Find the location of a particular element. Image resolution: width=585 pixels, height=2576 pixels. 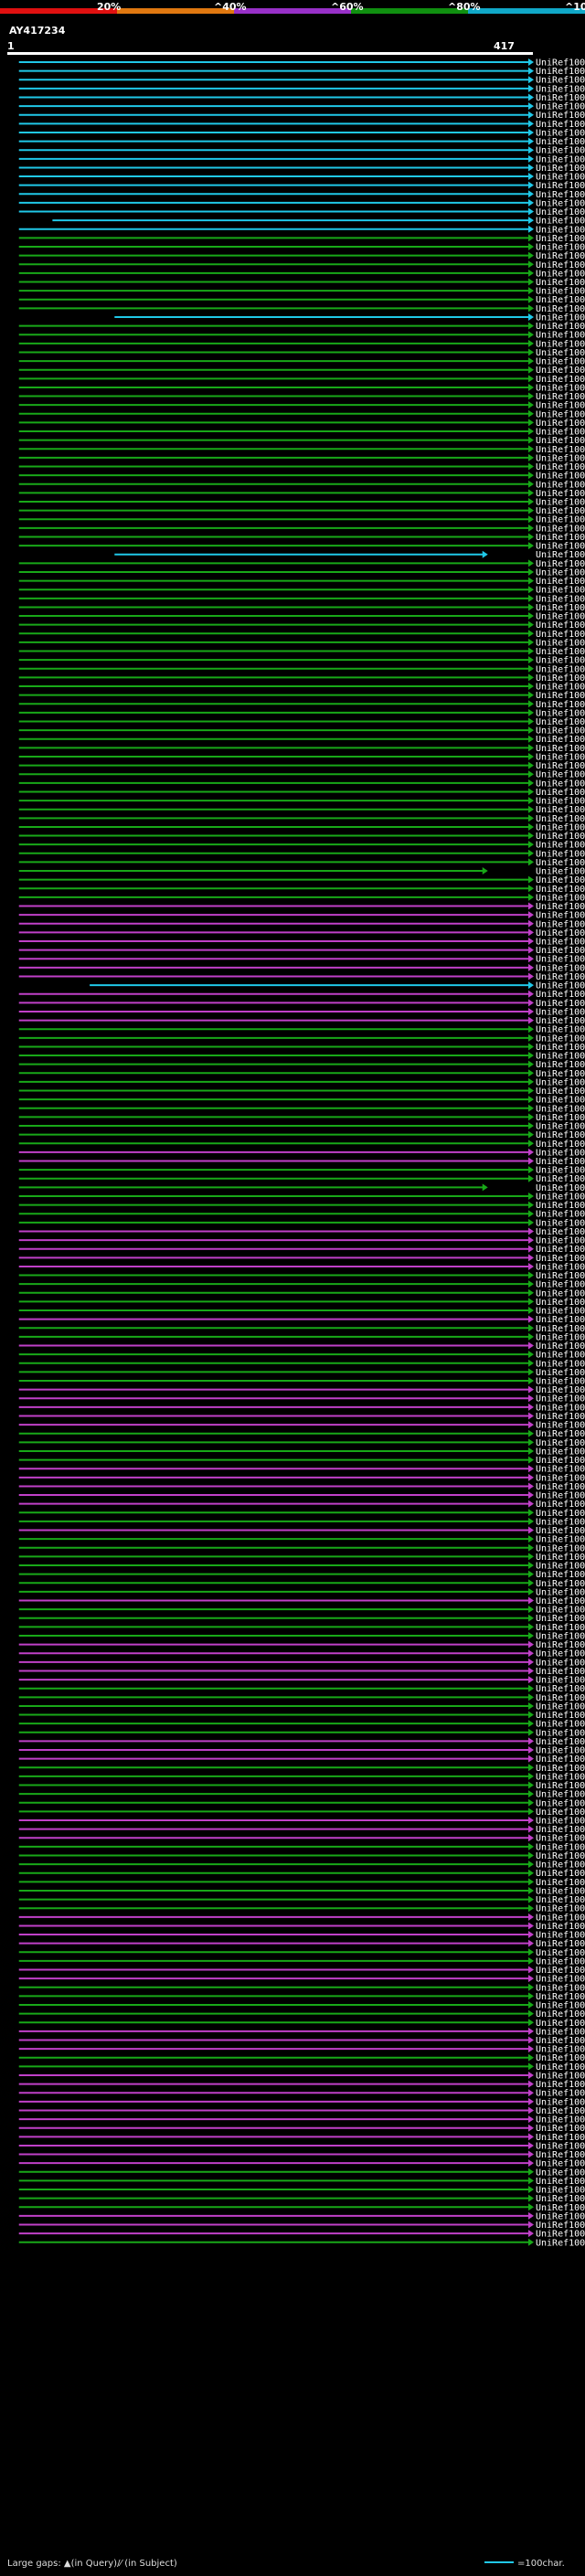

hit-label: UniRef100_C5YMS4 is located at coordinates (561, 538).